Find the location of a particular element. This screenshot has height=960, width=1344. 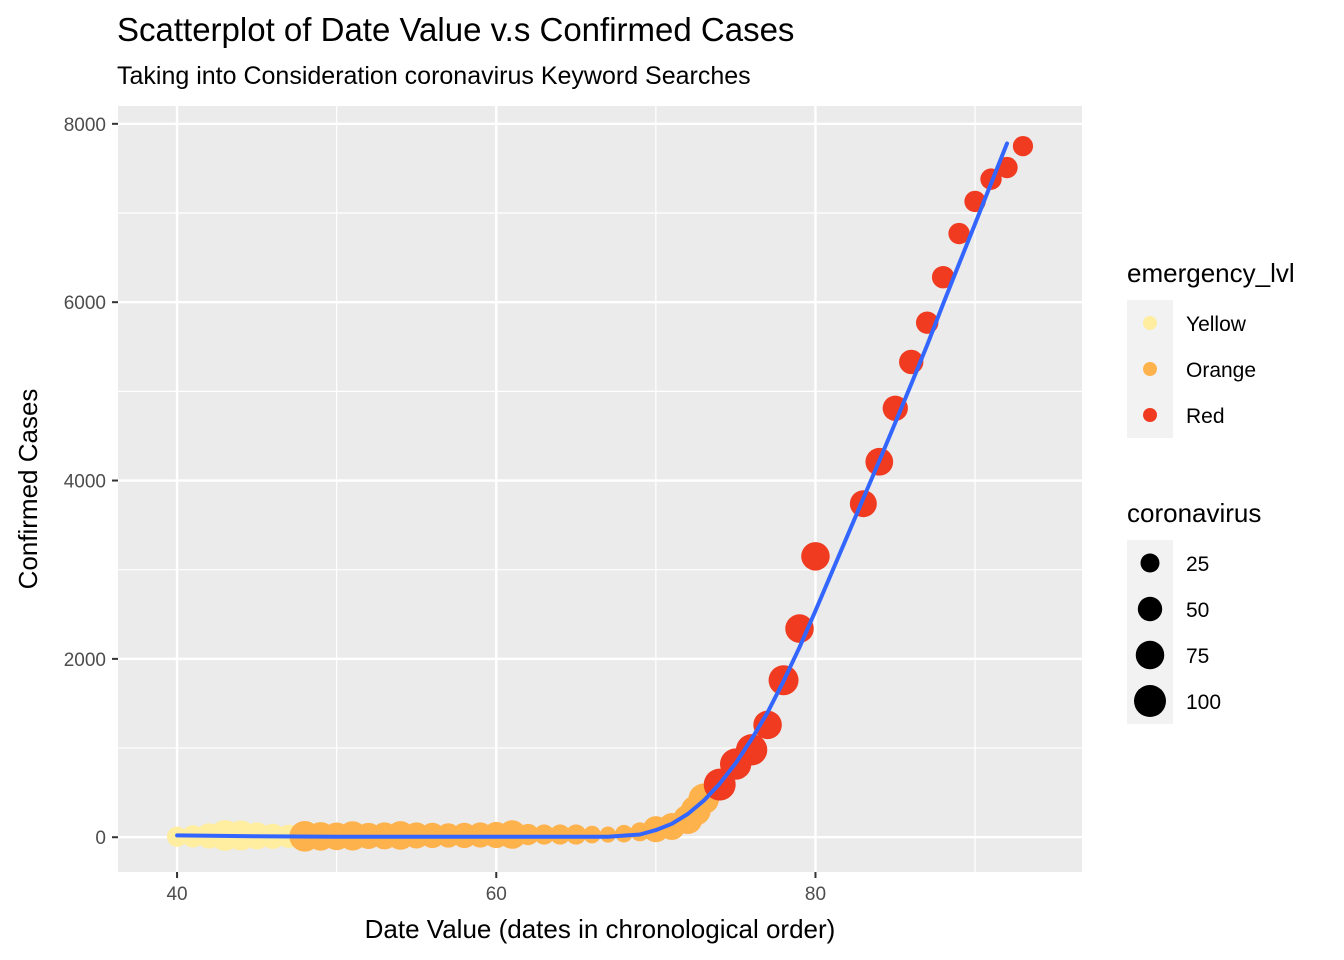

legend-label-red: Red is located at coordinates (1205, 416).